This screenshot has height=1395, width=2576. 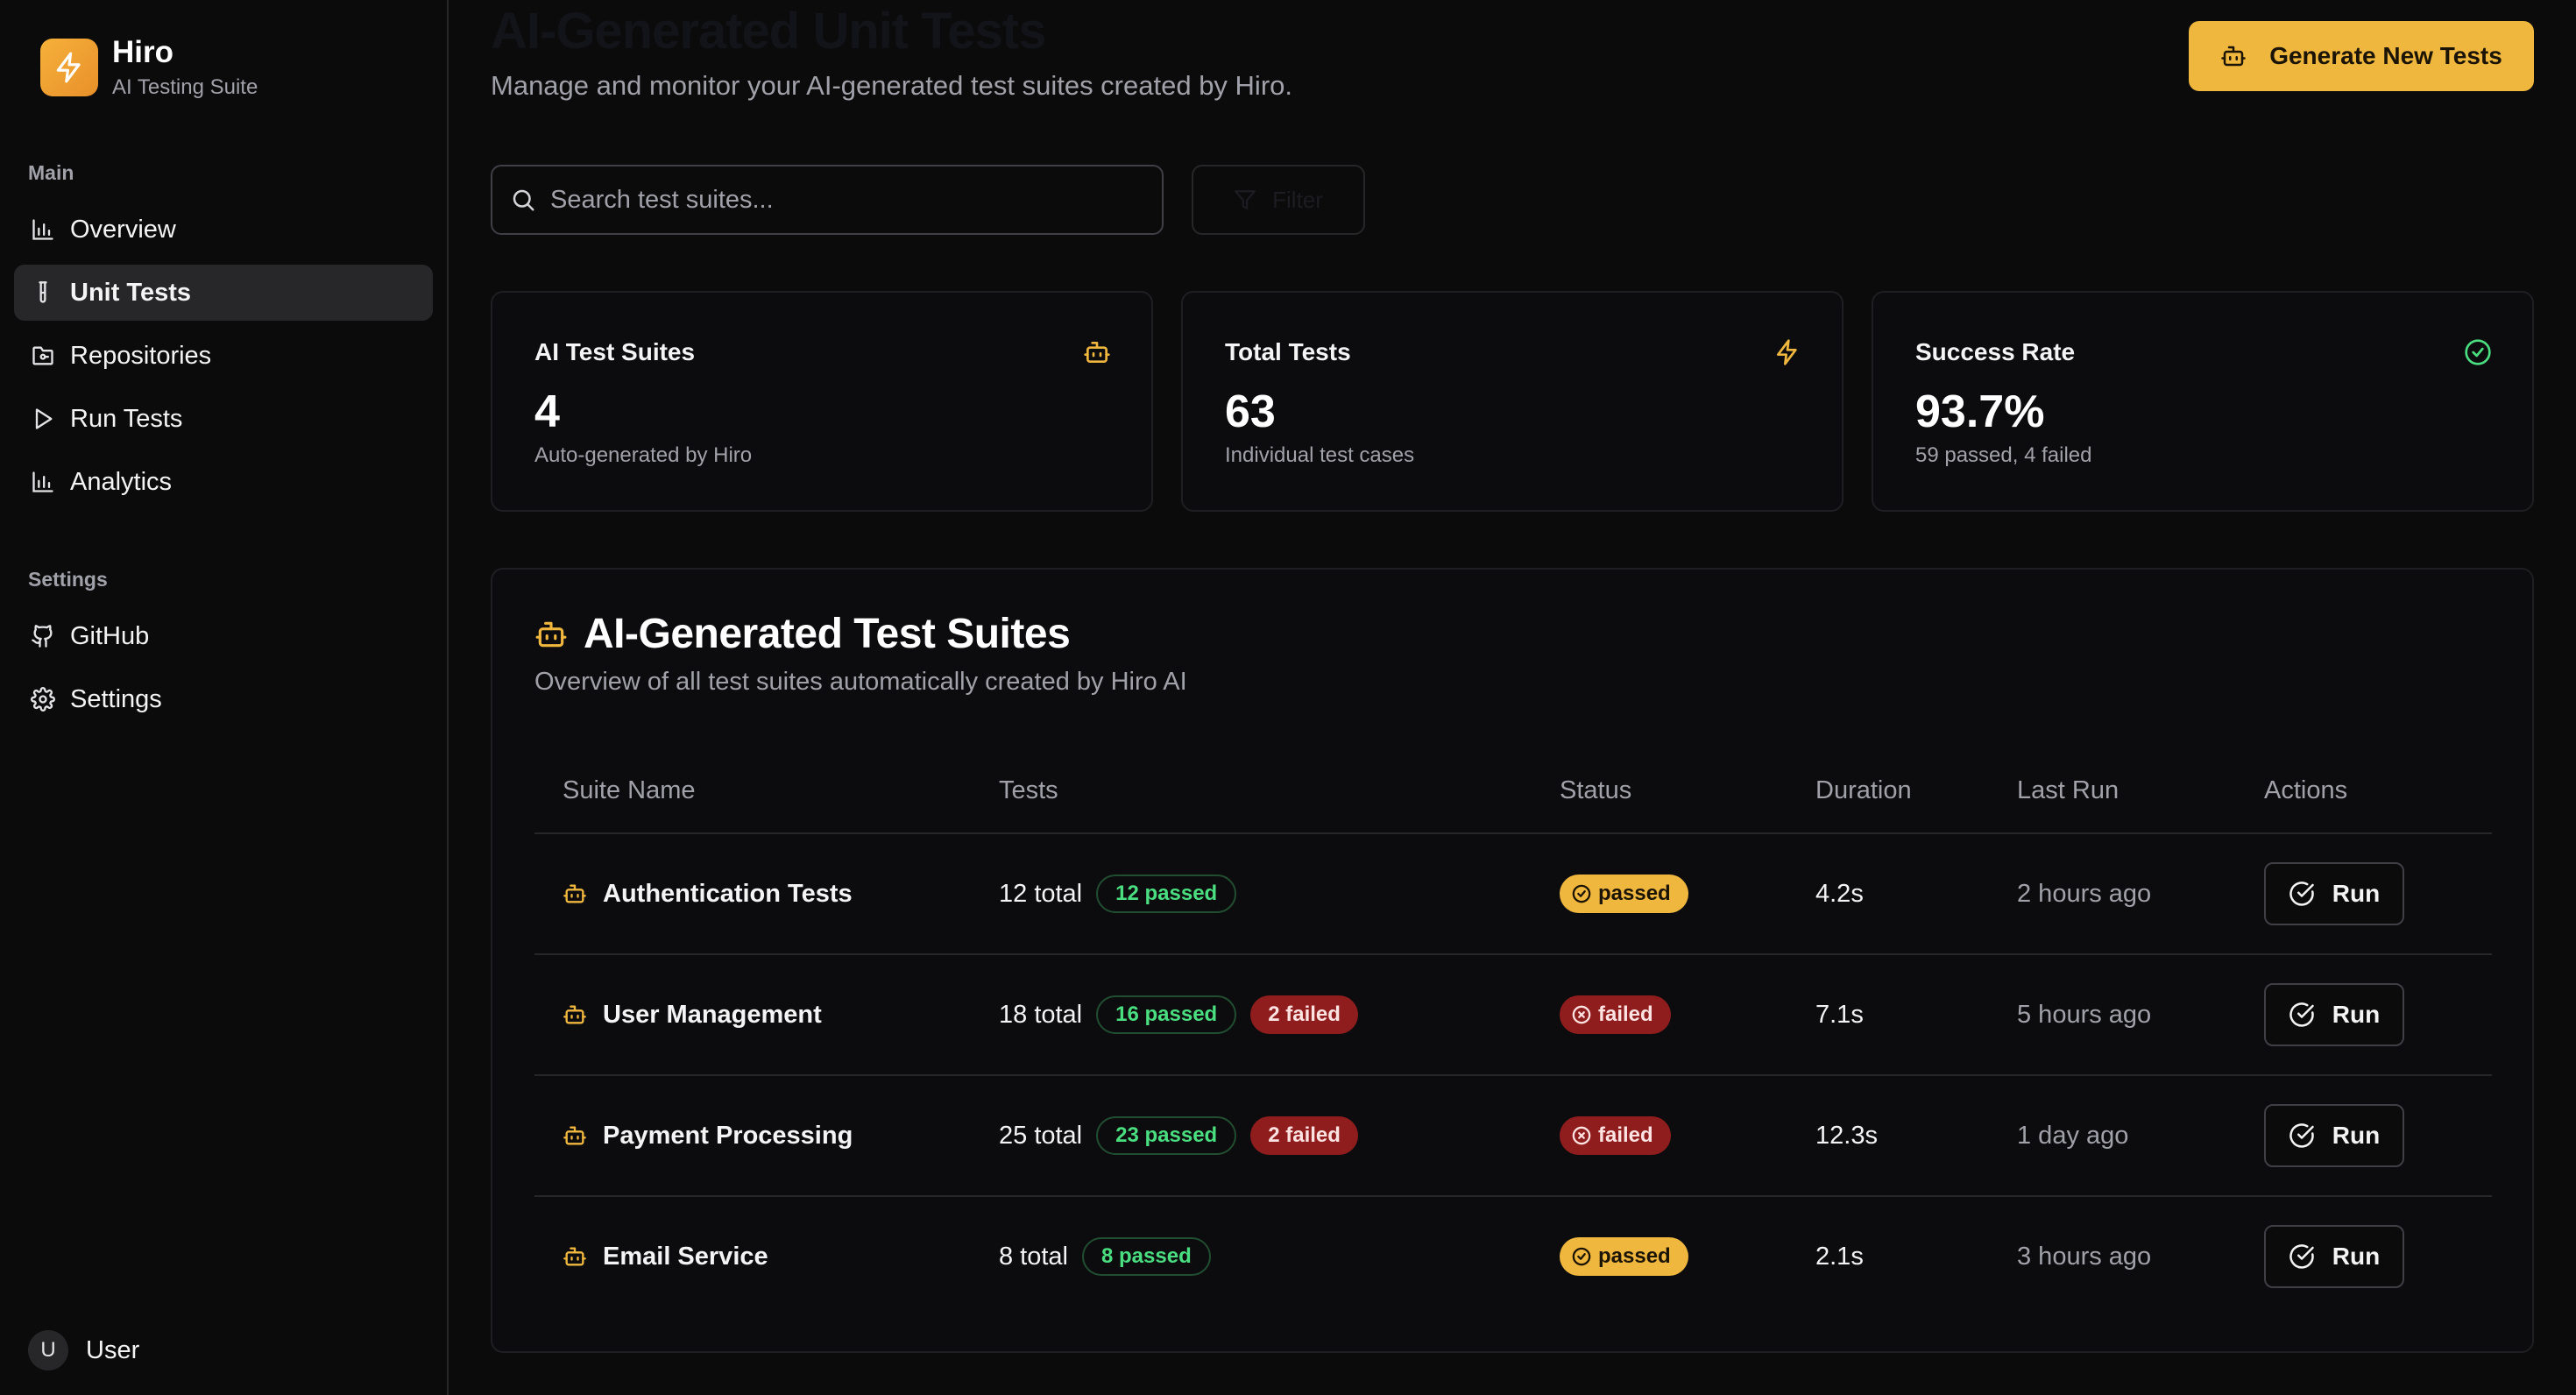 What do you see at coordinates (643, 455) in the screenshot?
I see `stat-description: Auto-generated by Hiro` at bounding box center [643, 455].